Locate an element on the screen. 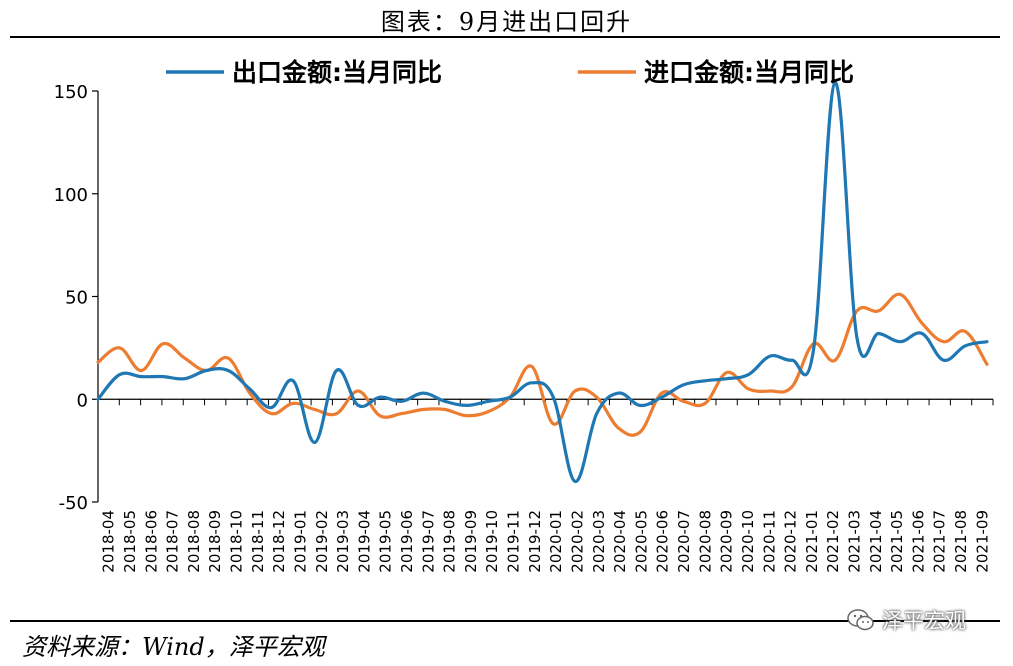 The width and height of the screenshot is (1013, 666). legend-label: 进口金额:当月同比 is located at coordinates (749, 72).